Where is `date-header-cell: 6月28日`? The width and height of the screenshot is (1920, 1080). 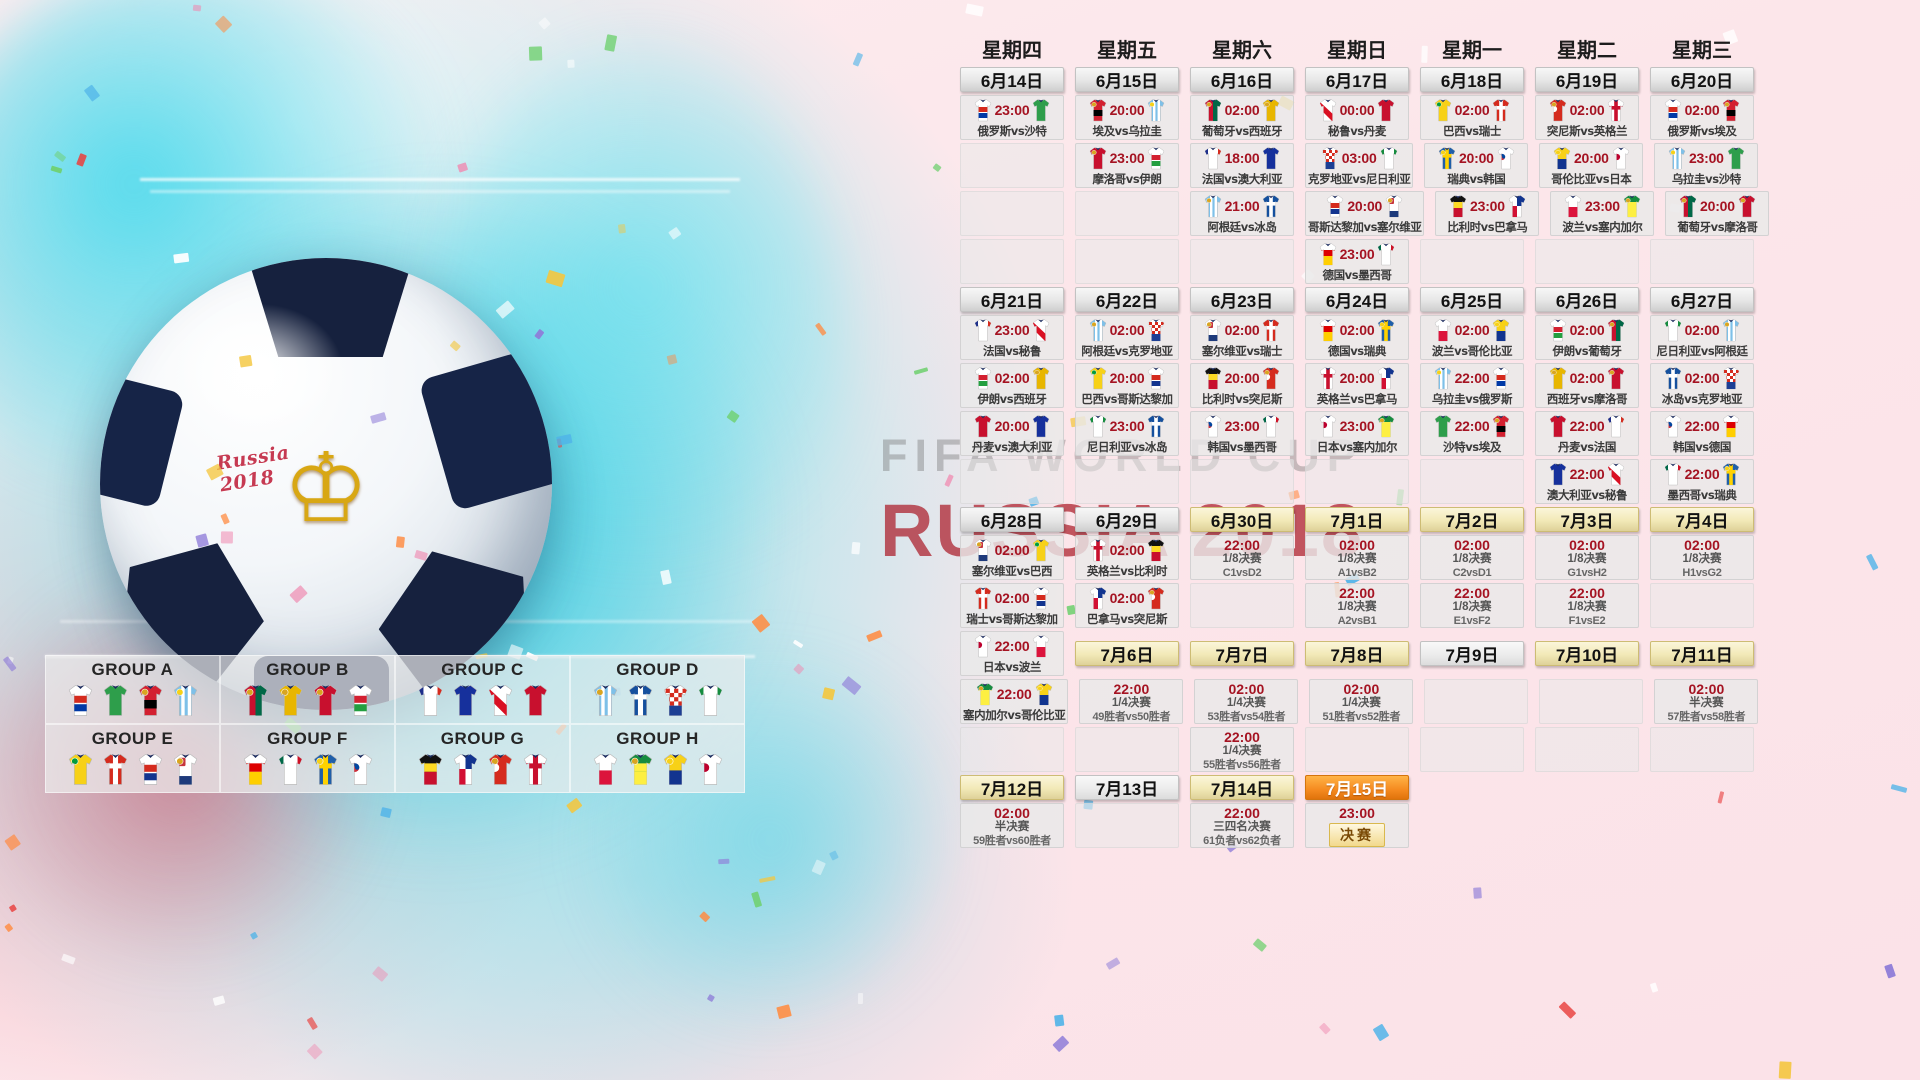
date-header-cell: 6月28日 is located at coordinates (1012, 519).